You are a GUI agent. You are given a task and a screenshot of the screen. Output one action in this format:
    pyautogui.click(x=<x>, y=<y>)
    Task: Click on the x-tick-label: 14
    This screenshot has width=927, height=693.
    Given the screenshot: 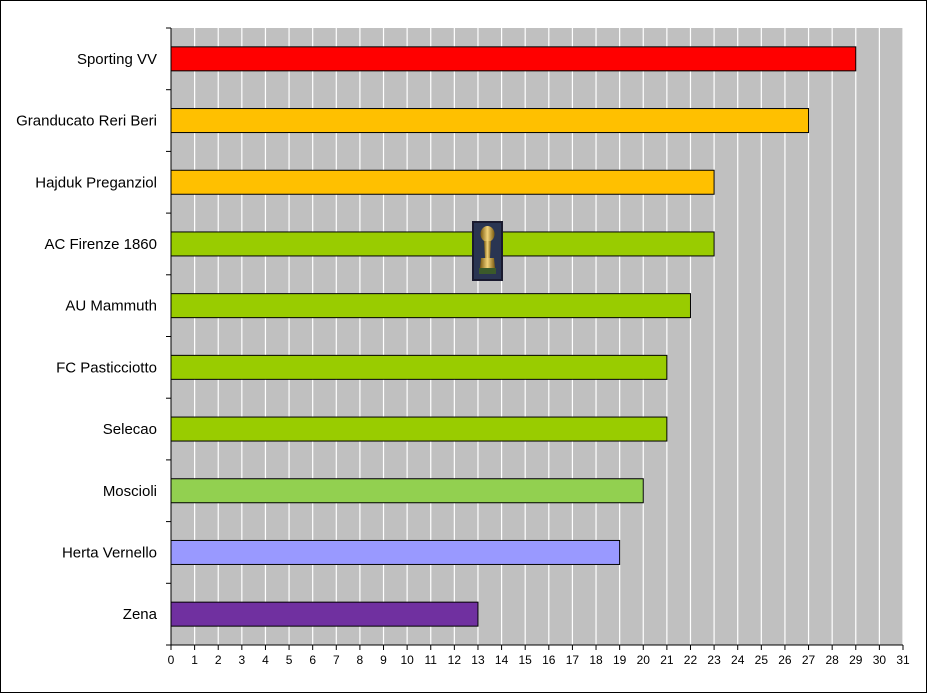 What is the action you would take?
    pyautogui.click(x=502, y=660)
    